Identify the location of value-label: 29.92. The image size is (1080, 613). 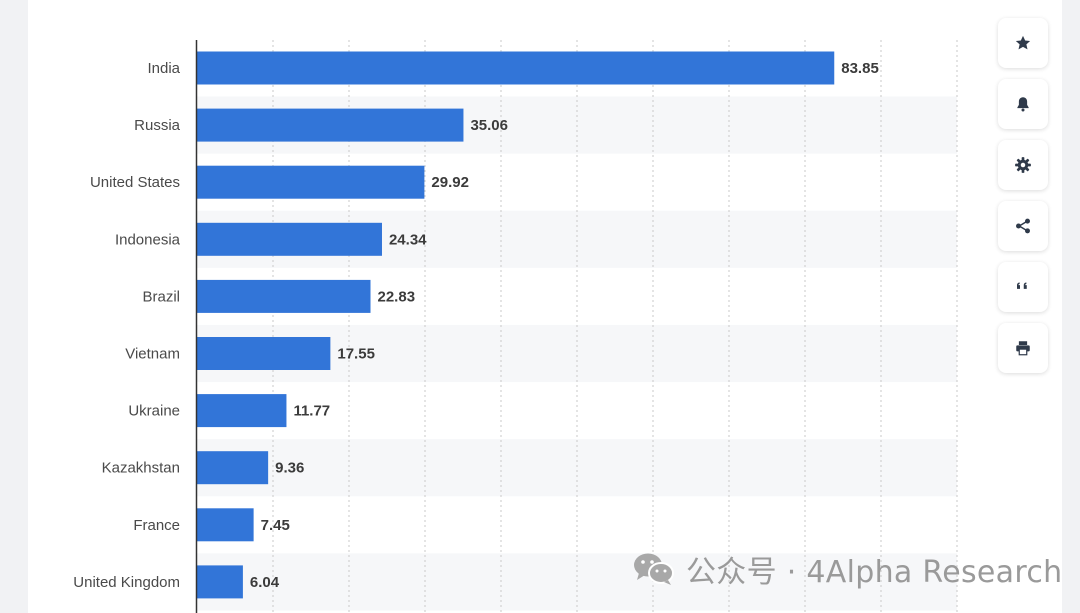
(450, 182).